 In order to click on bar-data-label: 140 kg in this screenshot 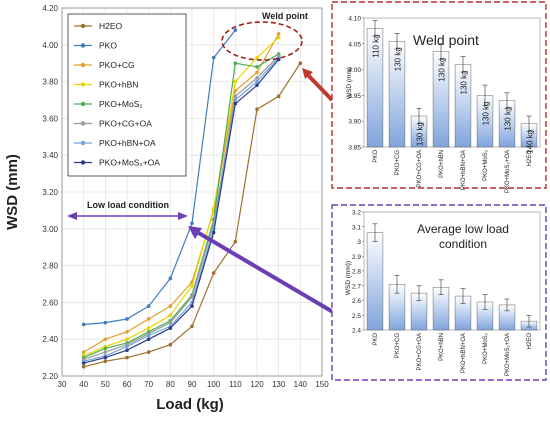, I will do `click(530, 142)`.